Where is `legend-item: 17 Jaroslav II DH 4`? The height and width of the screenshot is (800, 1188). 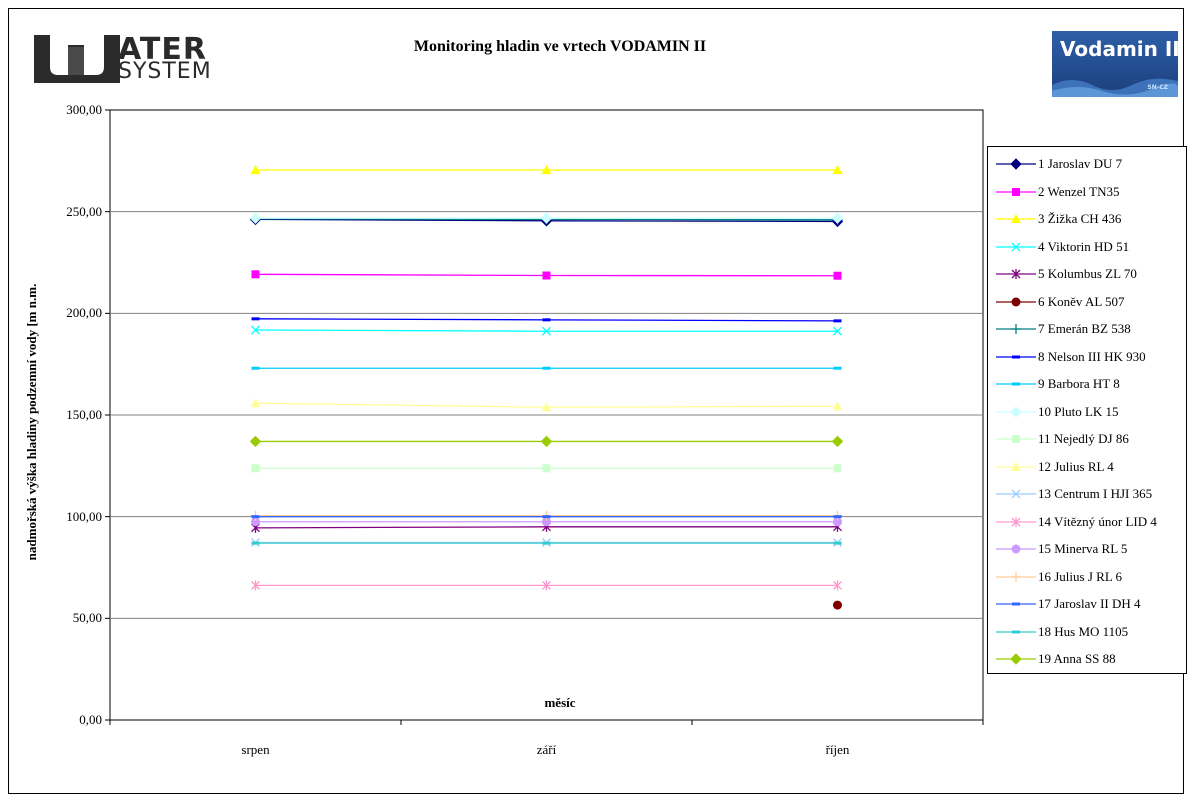 legend-item: 17 Jaroslav II DH 4 is located at coordinates (1087, 604).